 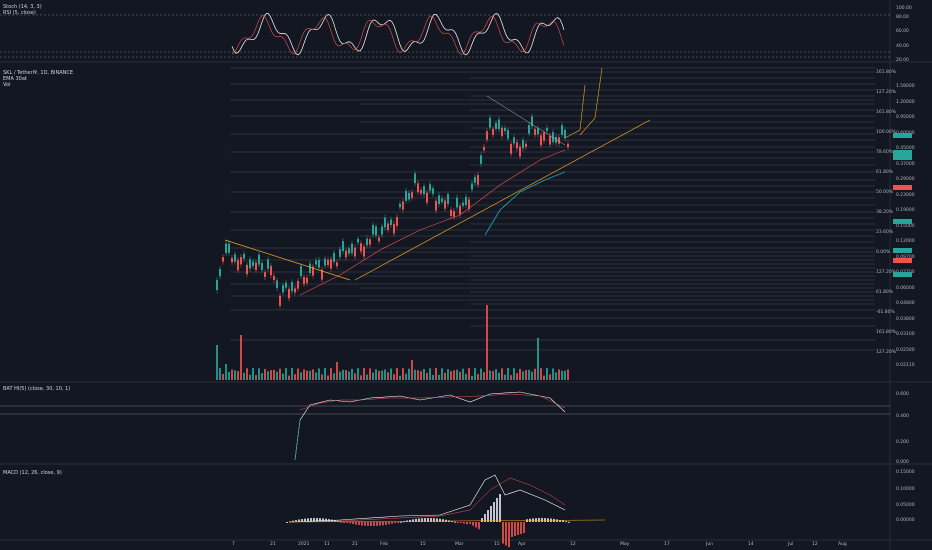 I want to click on trendline-down, so click(x=287, y=260).